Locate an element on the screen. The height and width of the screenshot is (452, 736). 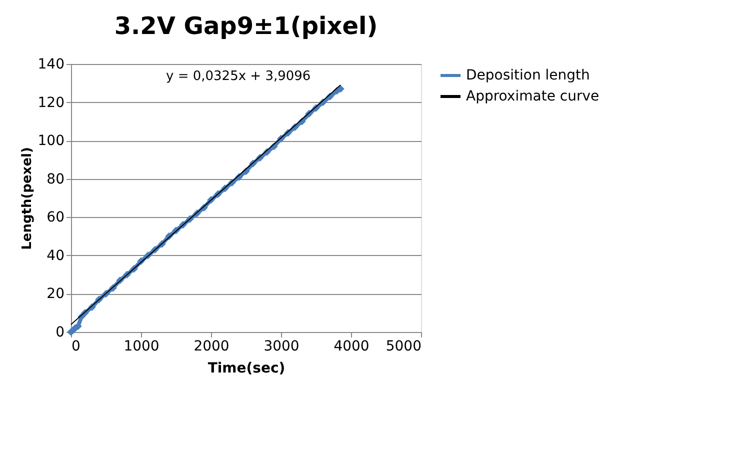
y-tick-label: 120 is located at coordinates (51, 102).